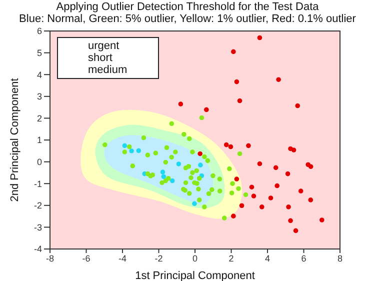  I want to click on x-tick-label: -2, so click(158, 258).